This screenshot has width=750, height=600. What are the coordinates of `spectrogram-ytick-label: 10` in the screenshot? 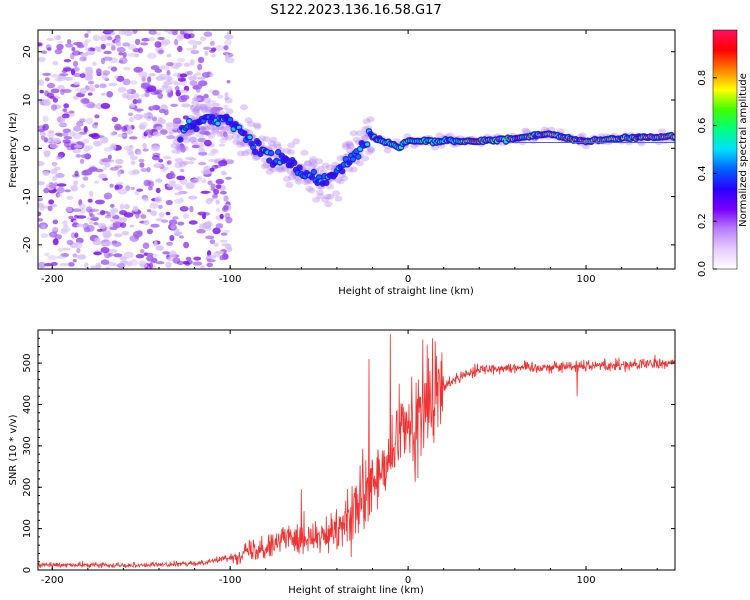 It's located at (27, 100).